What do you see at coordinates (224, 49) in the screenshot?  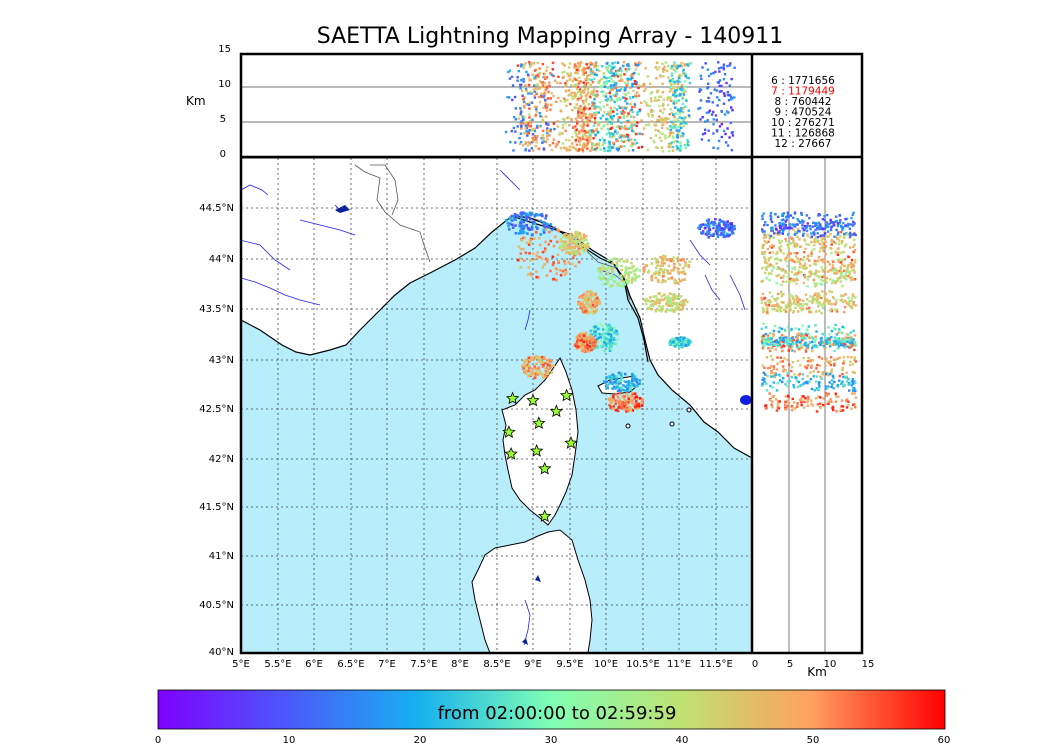 I see `alt-ytick-15: 15` at bounding box center [224, 49].